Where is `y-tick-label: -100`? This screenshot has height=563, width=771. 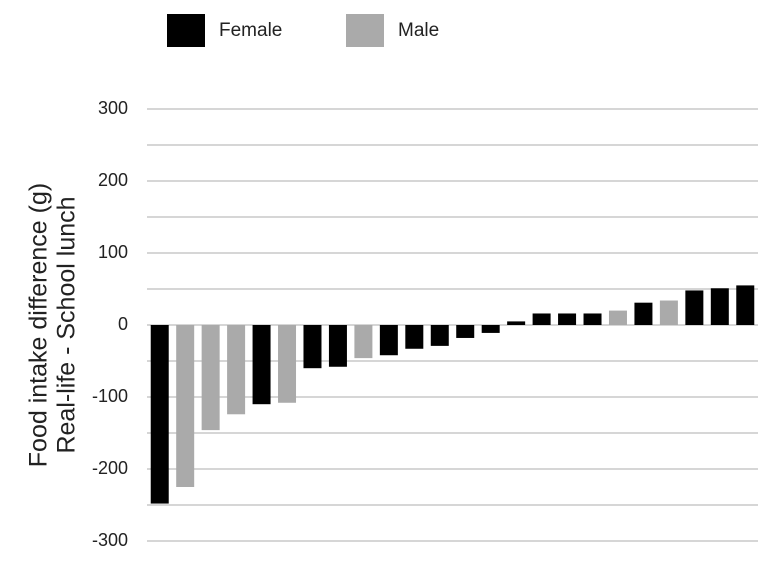
y-tick-label: -100 is located at coordinates (110, 396).